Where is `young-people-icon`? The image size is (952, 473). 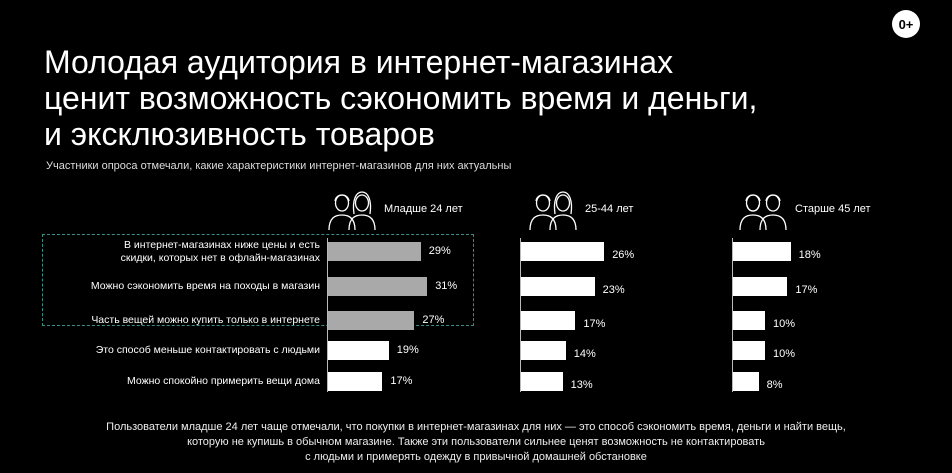 young-people-icon is located at coordinates (352, 210).